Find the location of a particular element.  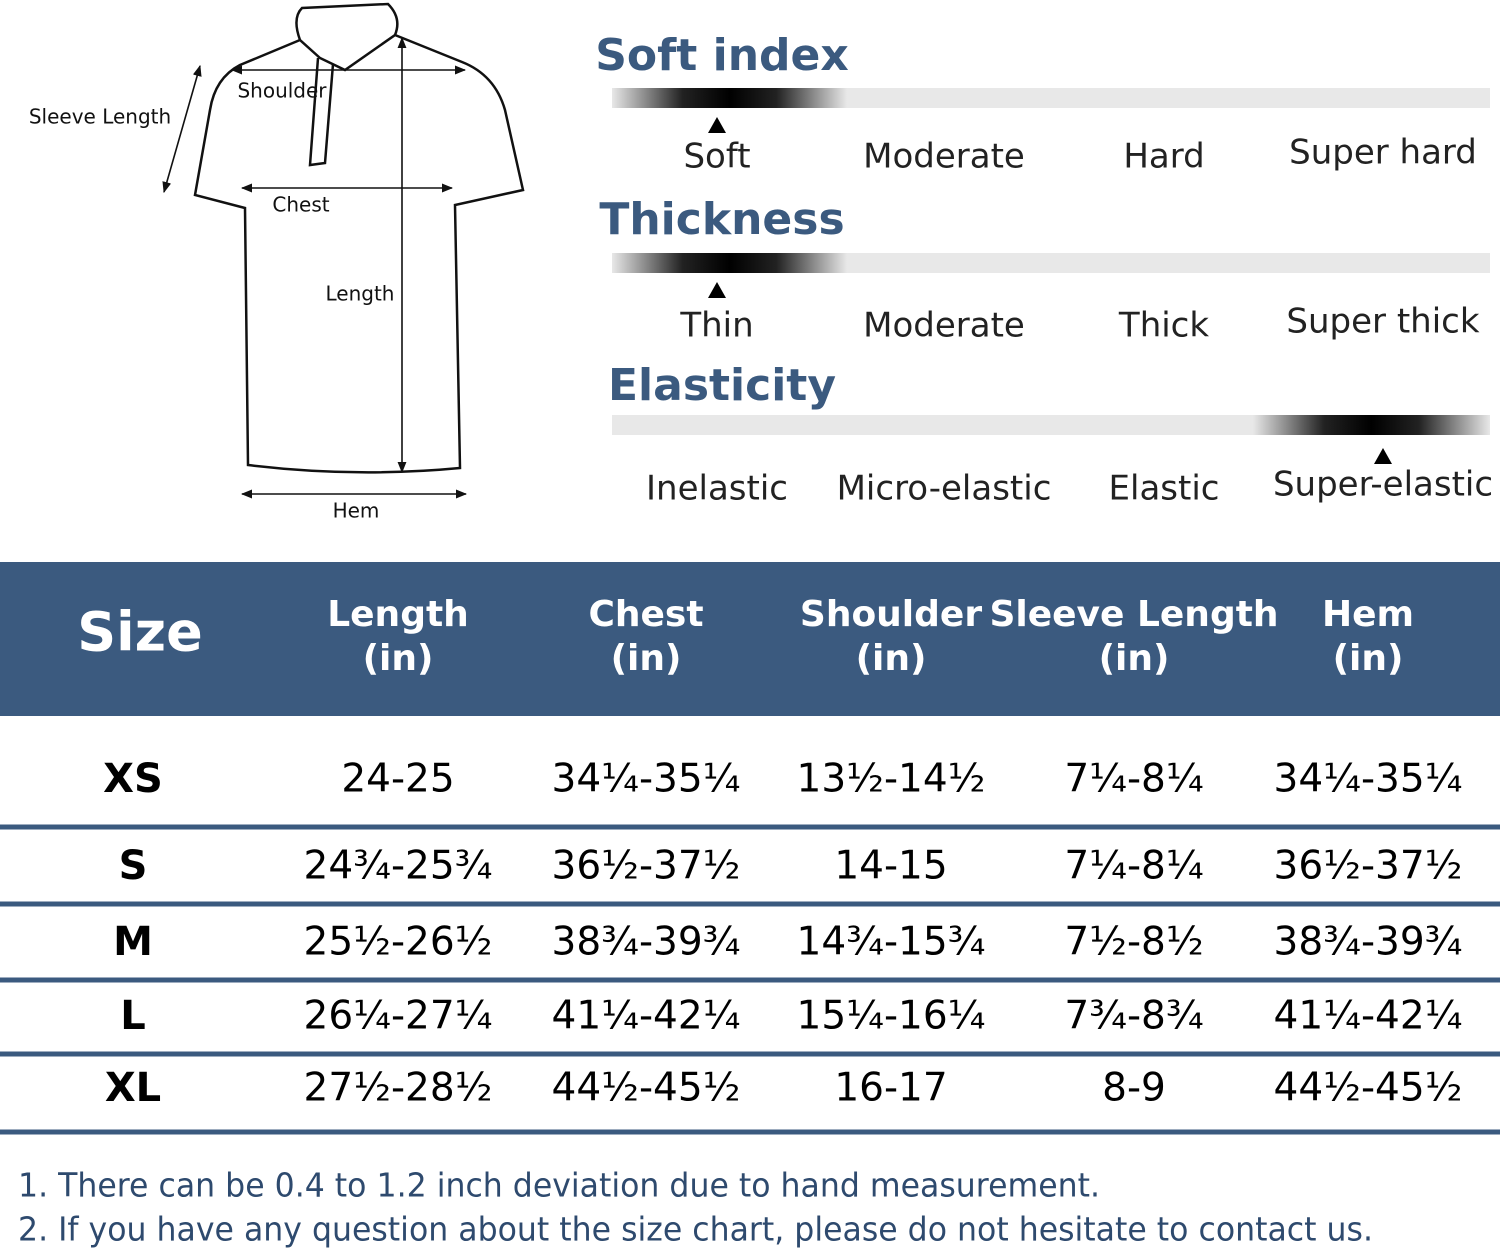

scale-option: Elastic is located at coordinates (1164, 489).